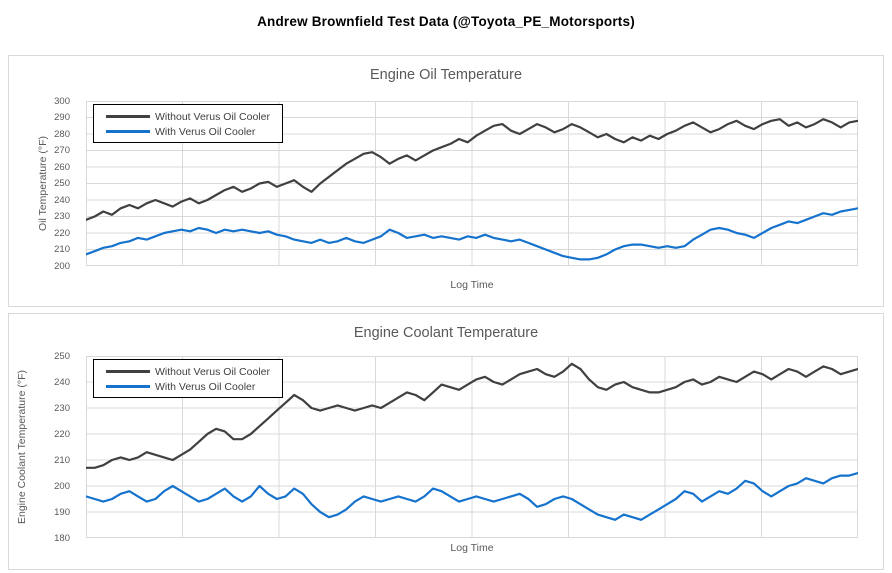 Image resolution: width=892 pixels, height=573 pixels. Describe the element at coordinates (62, 117) in the screenshot. I see `y-axis-tick-label: 290` at that location.